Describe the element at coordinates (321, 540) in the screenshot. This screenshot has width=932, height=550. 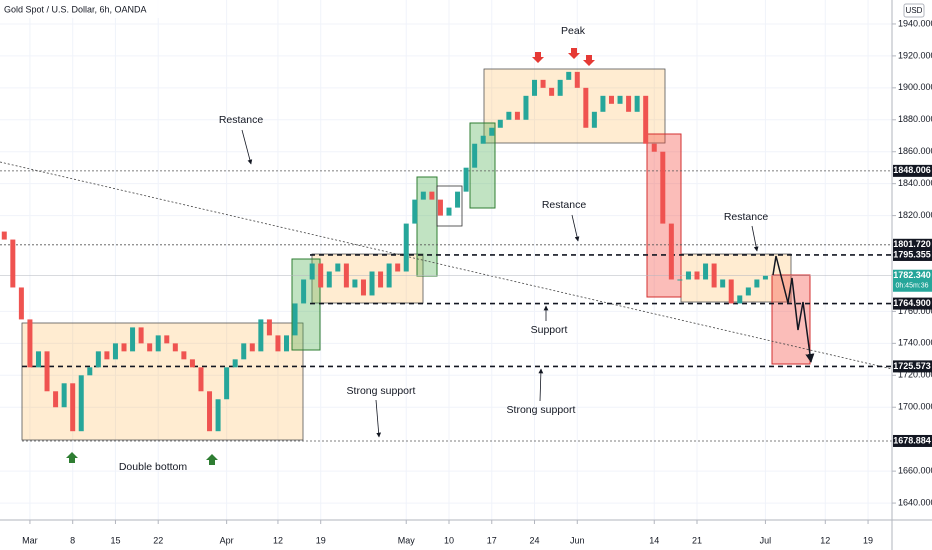
I see `x-tick-label: 19` at that location.